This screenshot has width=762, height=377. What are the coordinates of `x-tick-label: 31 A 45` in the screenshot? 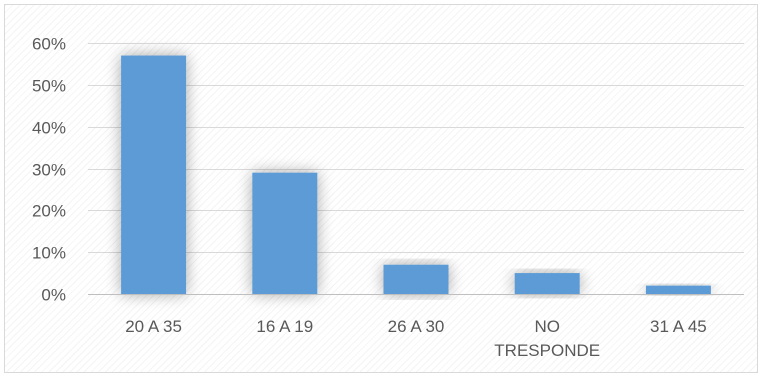 It's located at (678, 326).